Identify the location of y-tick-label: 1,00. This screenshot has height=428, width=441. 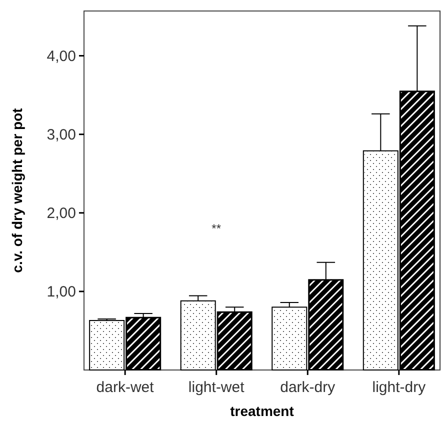
(61, 292).